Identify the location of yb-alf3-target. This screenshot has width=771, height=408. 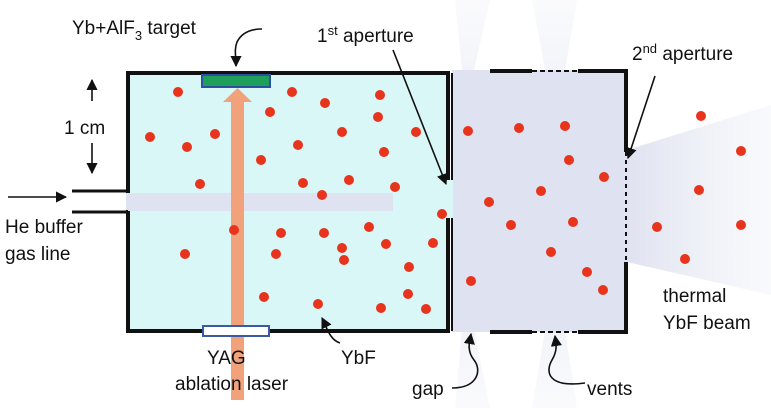
(236, 81).